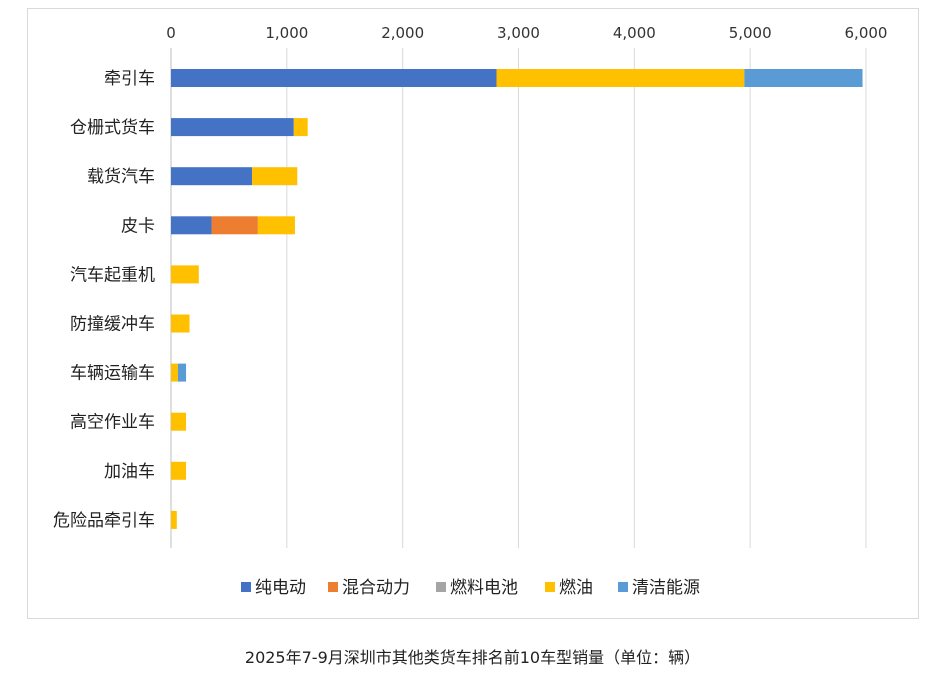  Describe the element at coordinates (286, 33) in the screenshot. I see `x-tick-label: 1,000` at that location.